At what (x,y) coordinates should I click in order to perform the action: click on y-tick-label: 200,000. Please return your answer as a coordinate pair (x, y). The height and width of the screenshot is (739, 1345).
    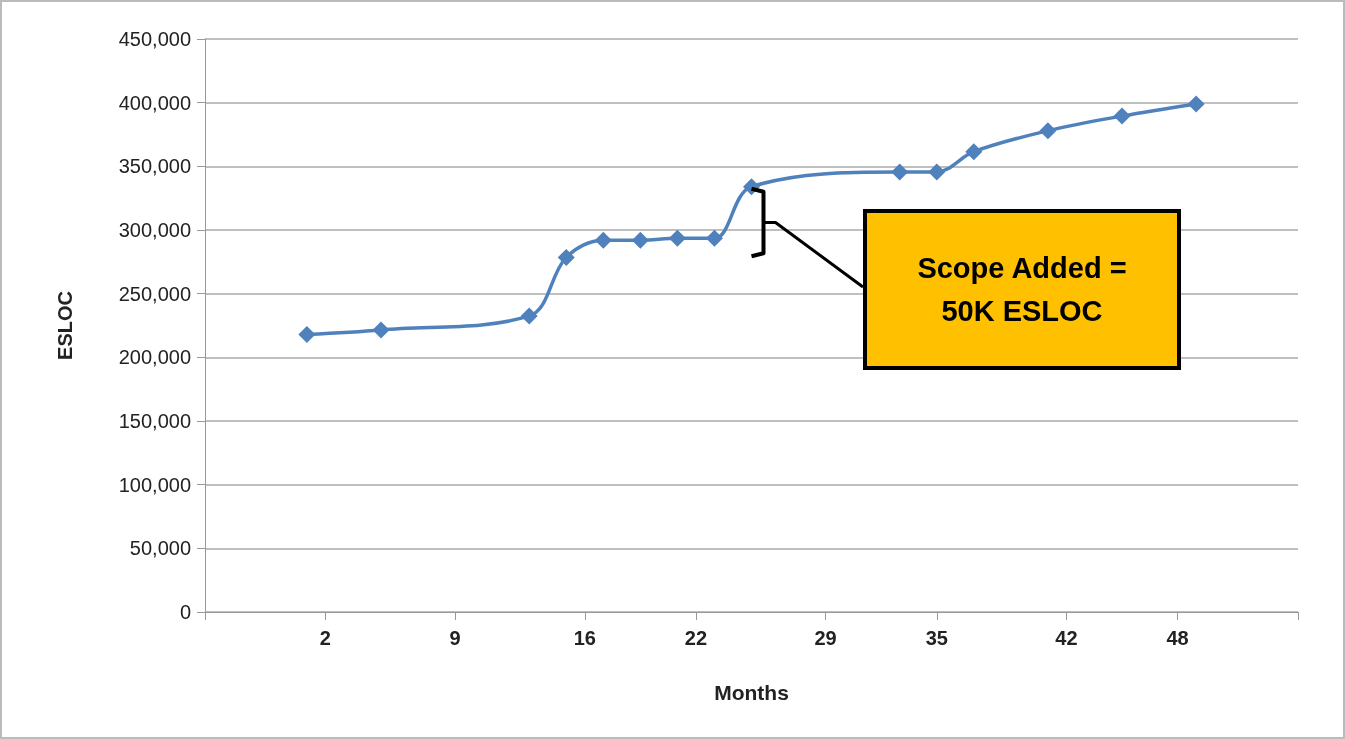
    Looking at the image, I should click on (154, 357).